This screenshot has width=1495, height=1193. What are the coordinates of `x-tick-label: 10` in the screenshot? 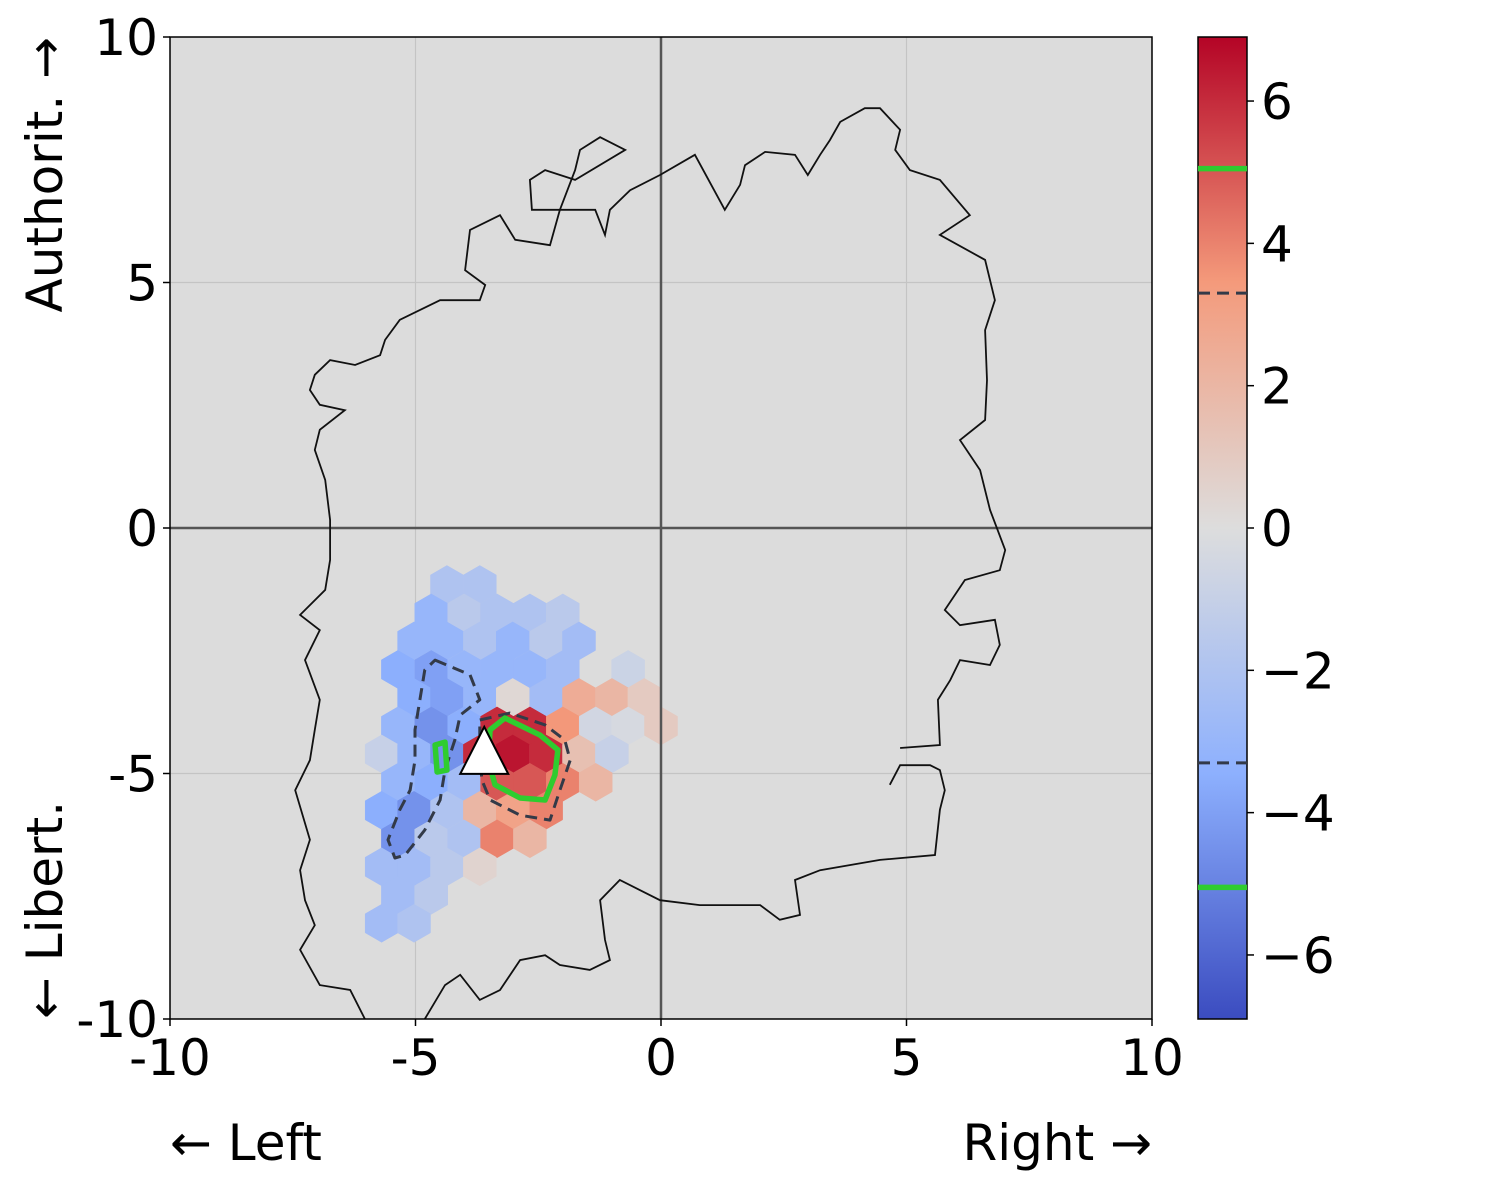 It's located at (1152, 1058).